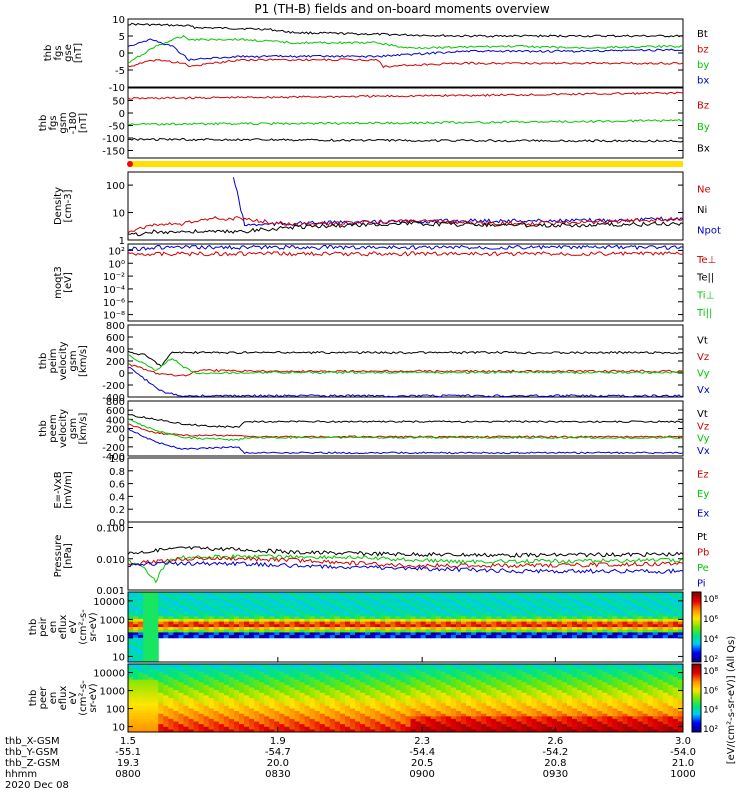 The image size is (750, 800). Describe the element at coordinates (83, 123) in the screenshot. I see `y-axis-label-line: [nT]` at that location.